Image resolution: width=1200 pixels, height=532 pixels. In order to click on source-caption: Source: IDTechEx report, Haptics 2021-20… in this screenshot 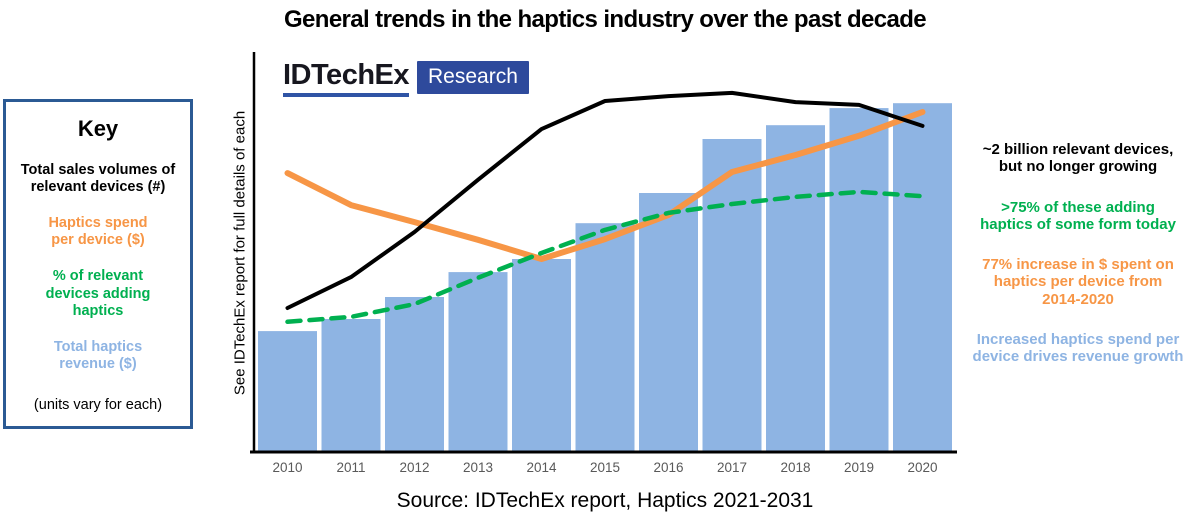, I will do `click(605, 500)`.